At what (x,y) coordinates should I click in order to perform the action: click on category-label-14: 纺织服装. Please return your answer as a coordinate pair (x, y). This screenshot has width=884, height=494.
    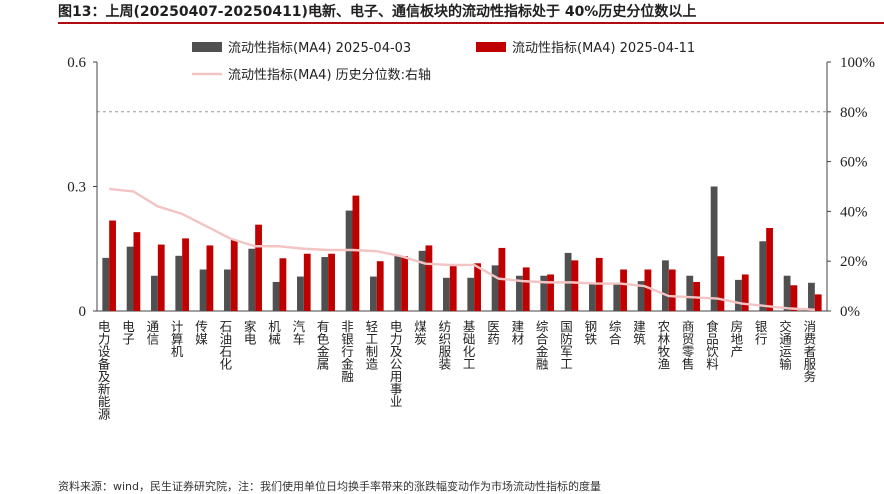
    Looking at the image, I should click on (443, 345).